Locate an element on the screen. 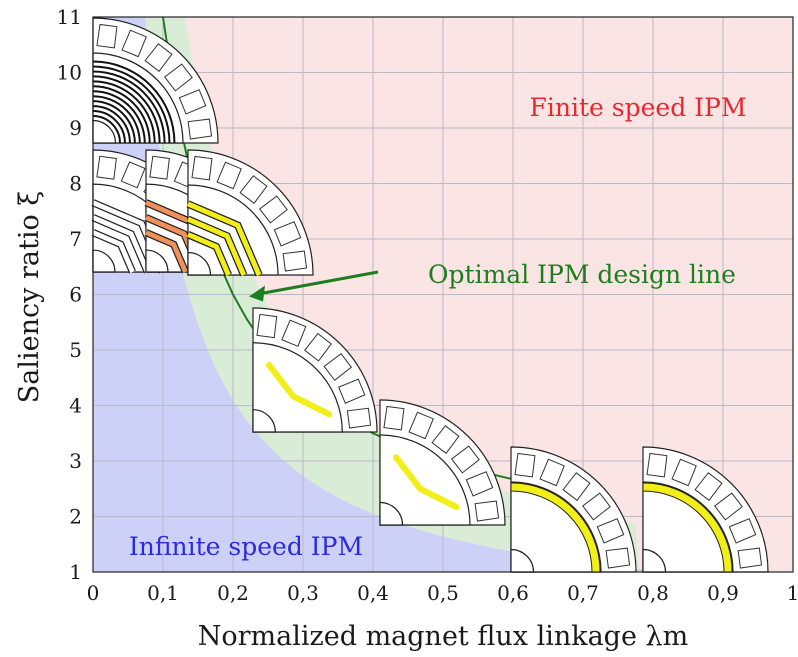 Image resolution: width=798 pixels, height=657 pixels. y-tick-label: 9 is located at coordinates (75, 128).